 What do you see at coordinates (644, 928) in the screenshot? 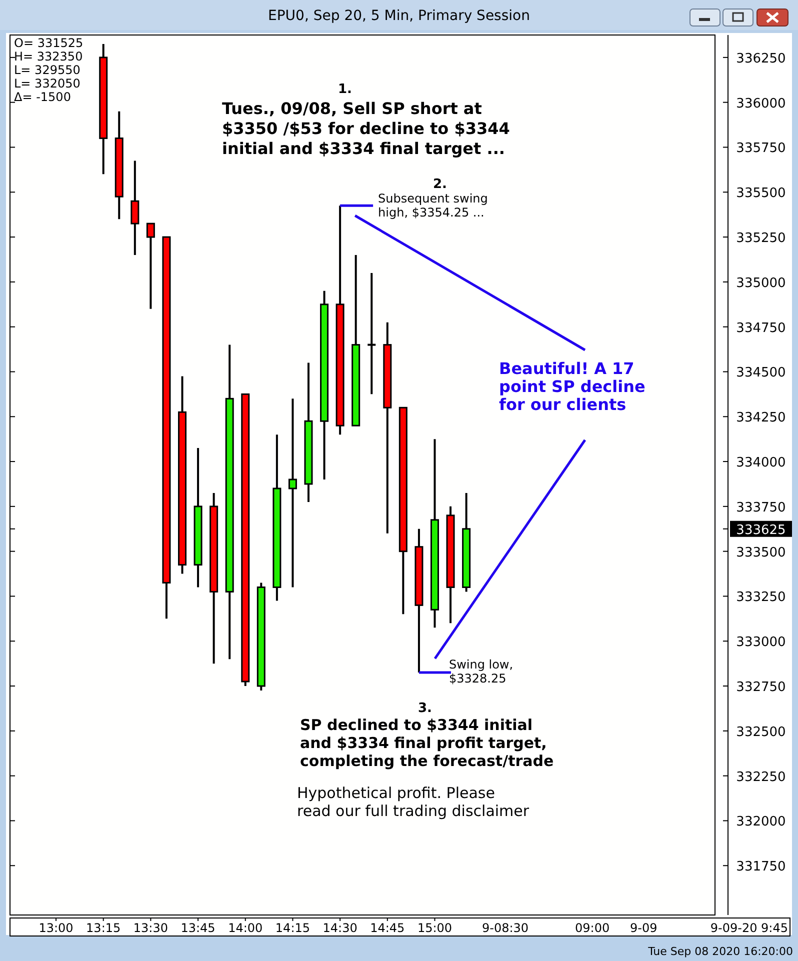
I see `text: 9-09` at bounding box center [644, 928].